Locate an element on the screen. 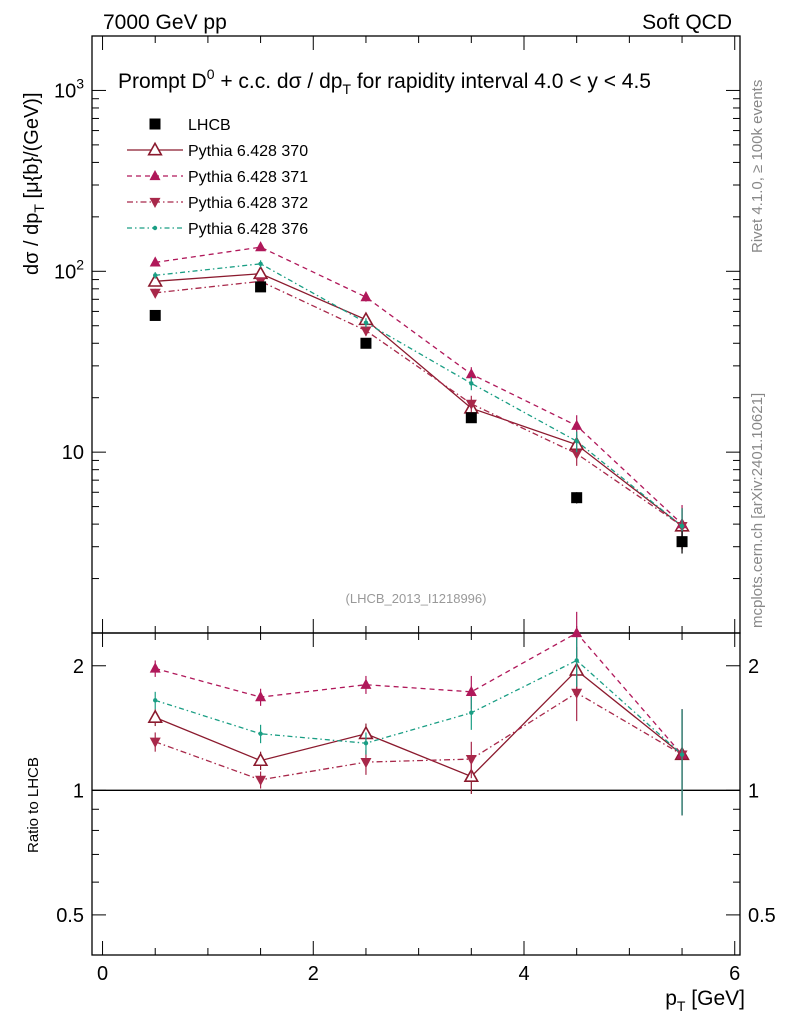 The height and width of the screenshot is (1024, 786). ylabel-rest: [μ{b}/(GeV)] is located at coordinates (32, 148).